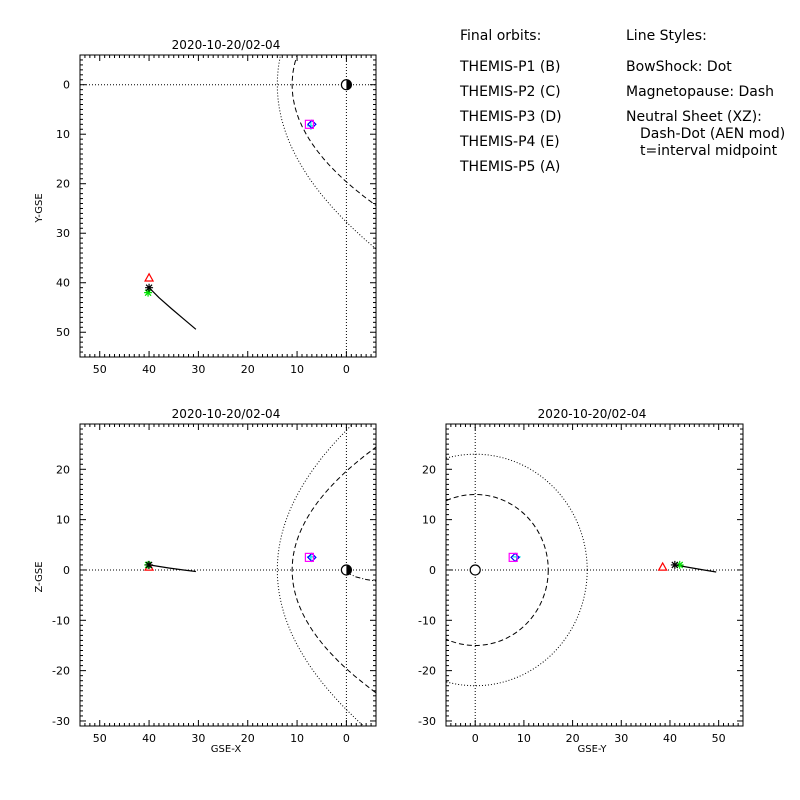  I want to click on panel-xz-xlabel: GSE-X, so click(226, 749).